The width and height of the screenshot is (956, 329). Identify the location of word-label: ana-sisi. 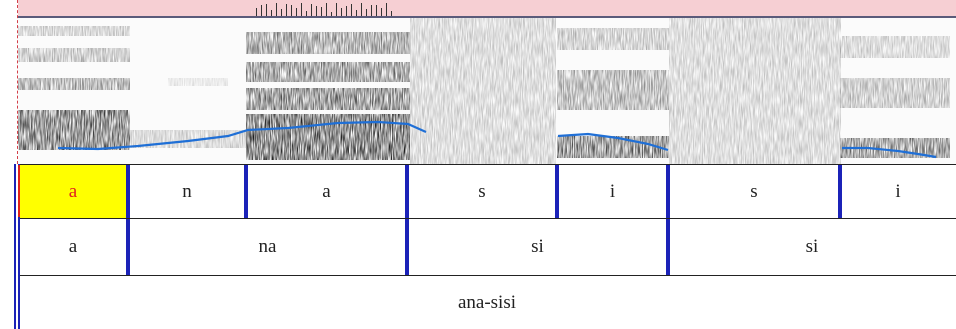
(487, 302).